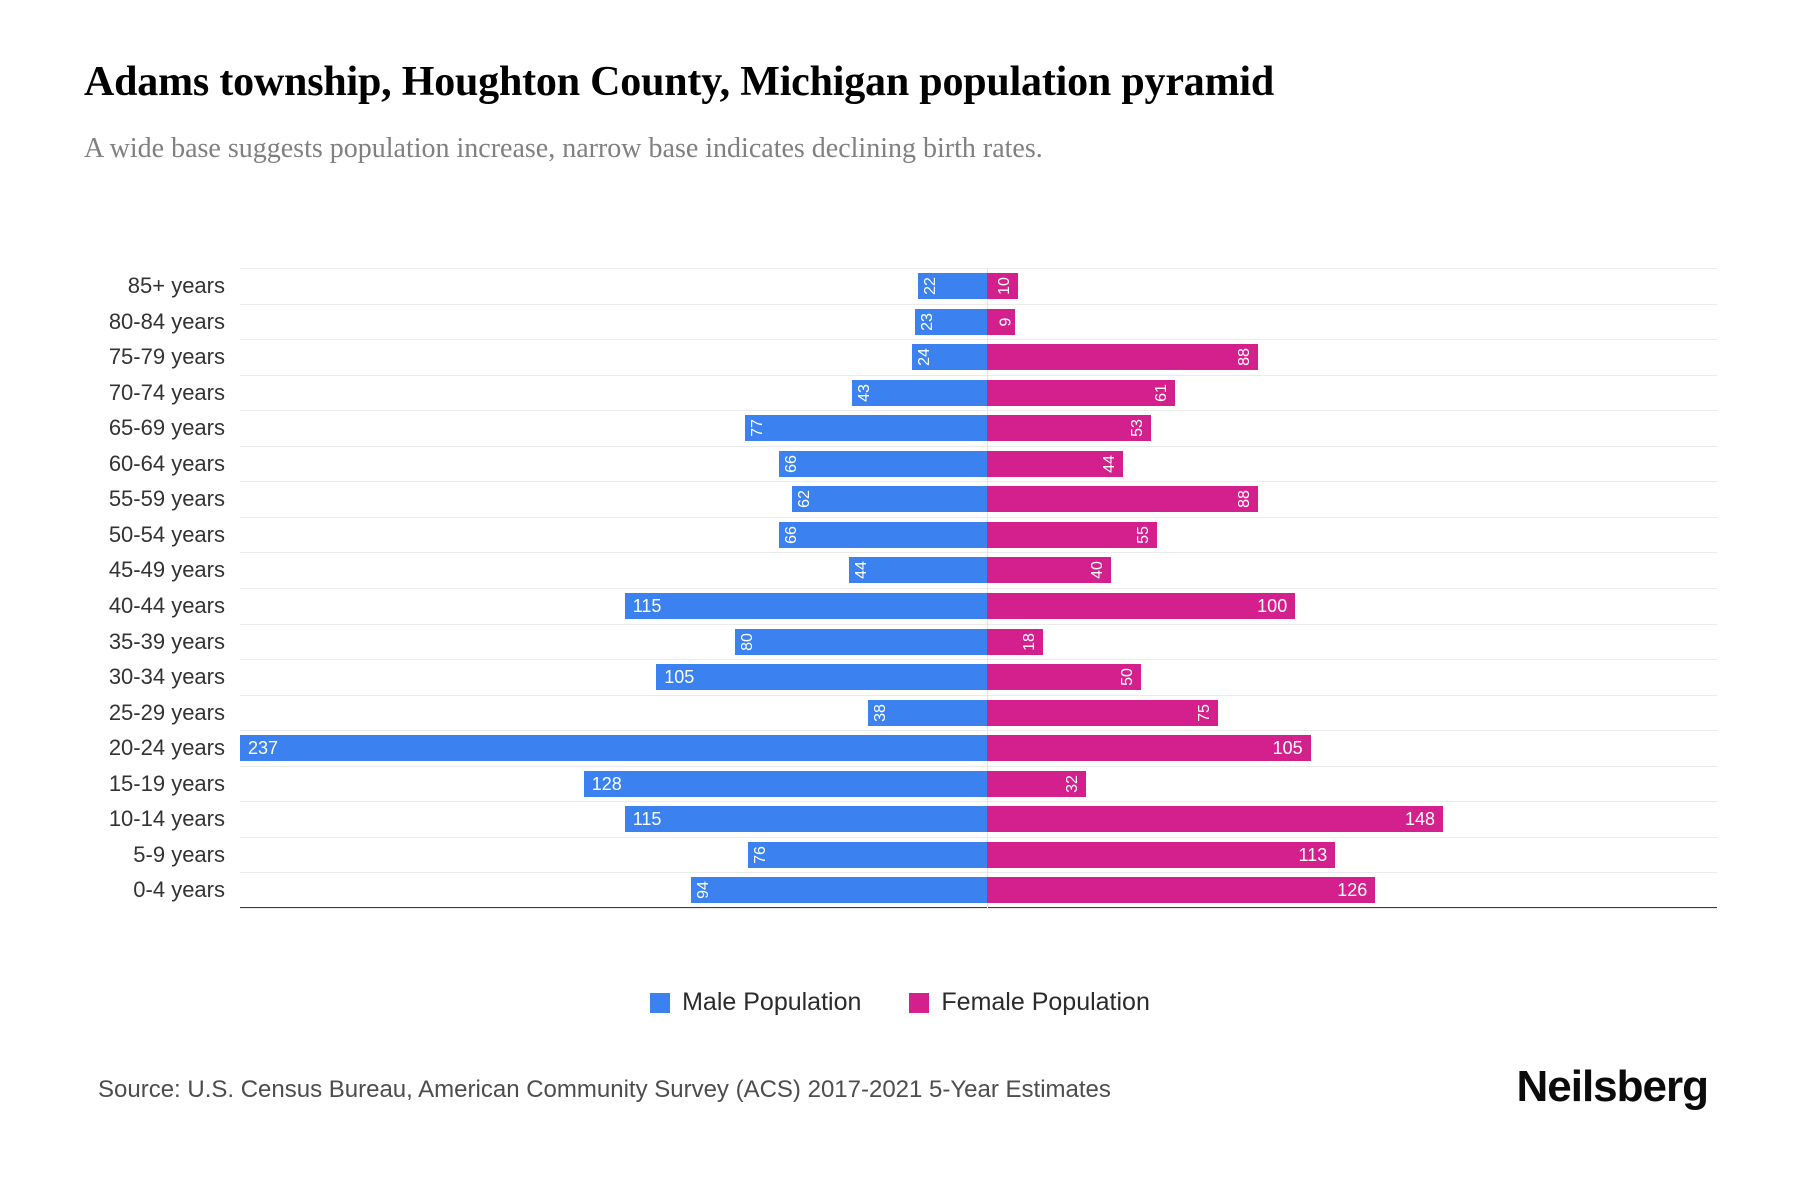 This screenshot has height=1200, width=1800. I want to click on legend-item-female: Female Population, so click(1029, 1002).